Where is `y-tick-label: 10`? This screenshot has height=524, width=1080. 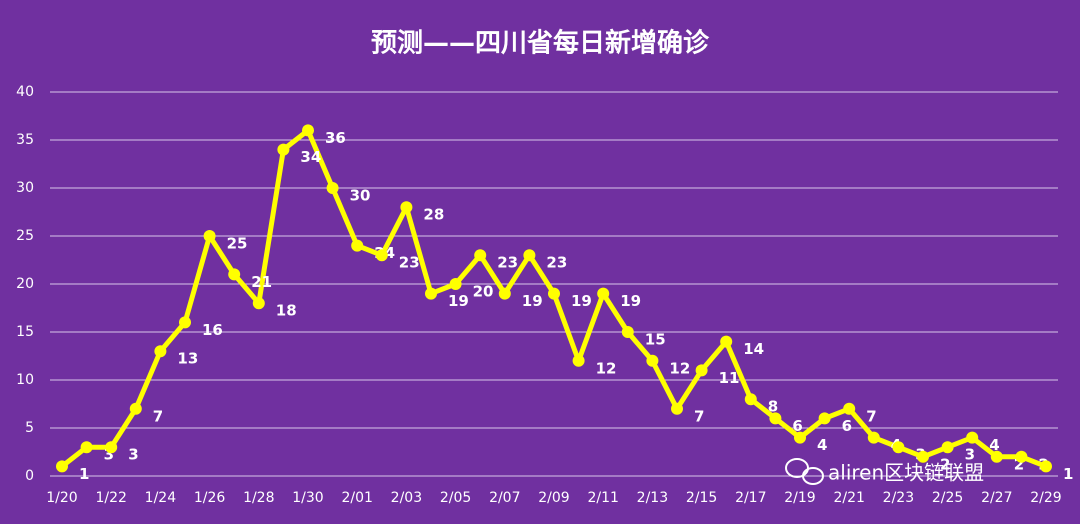
y-tick-label: 10 is located at coordinates (25, 380).